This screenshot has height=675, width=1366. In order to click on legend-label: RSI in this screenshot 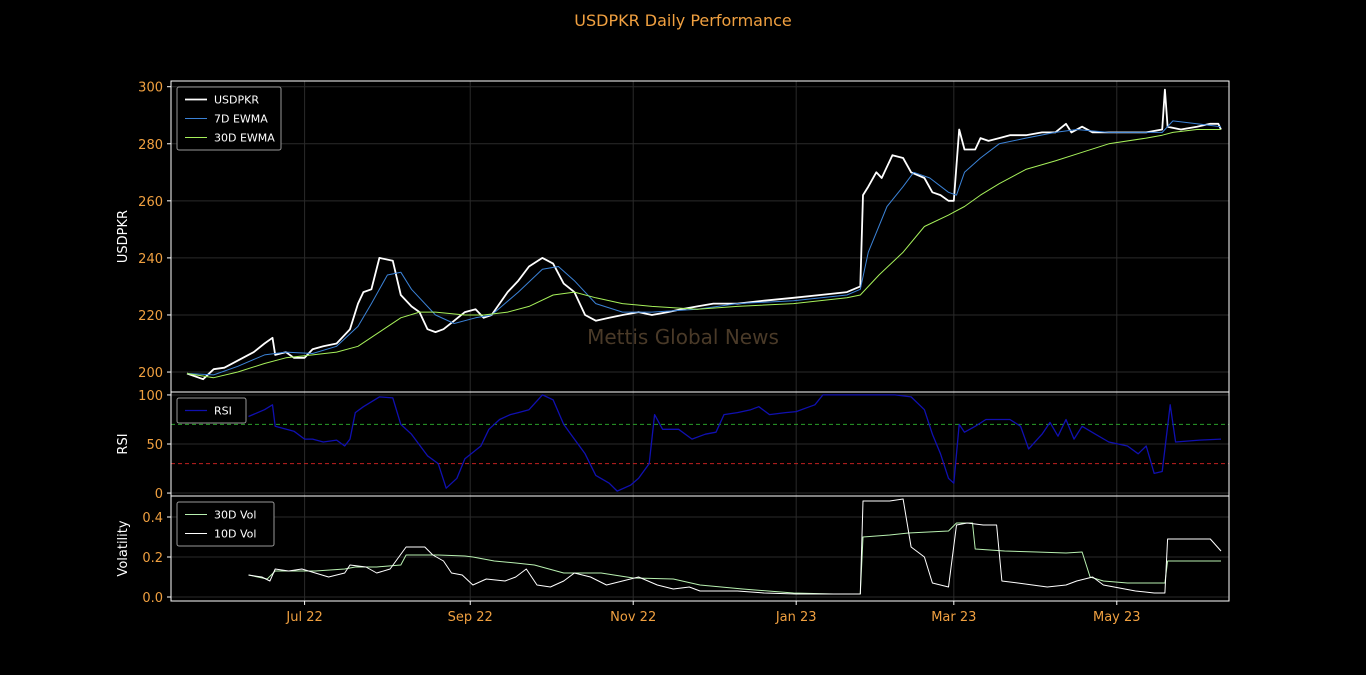, I will do `click(223, 411)`.